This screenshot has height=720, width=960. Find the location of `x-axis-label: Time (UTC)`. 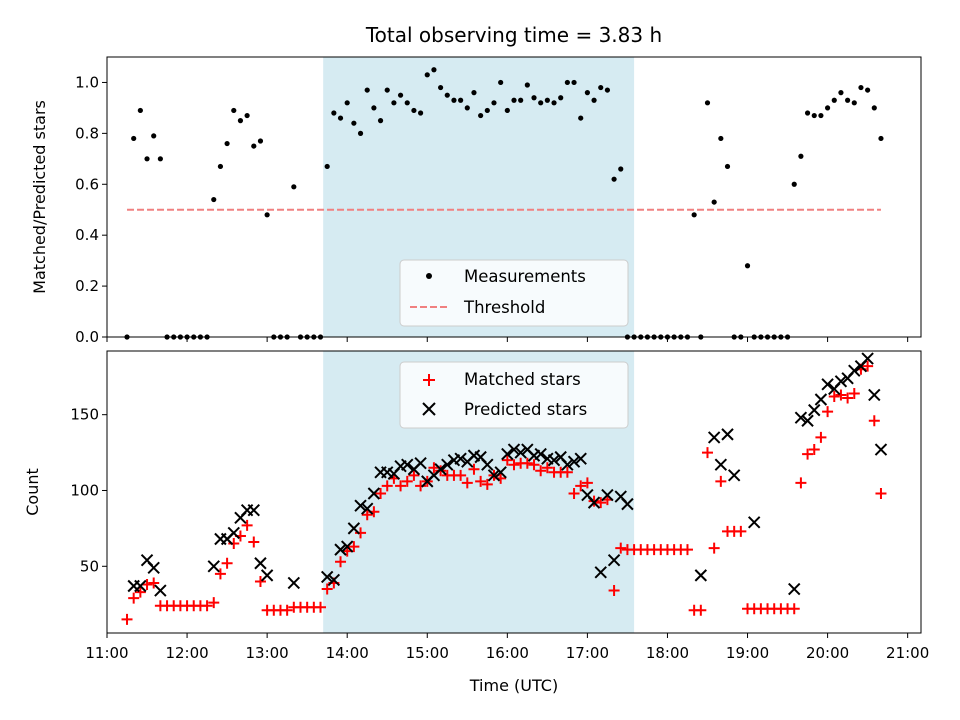

x-axis-label: Time (UTC) is located at coordinates (513, 685).